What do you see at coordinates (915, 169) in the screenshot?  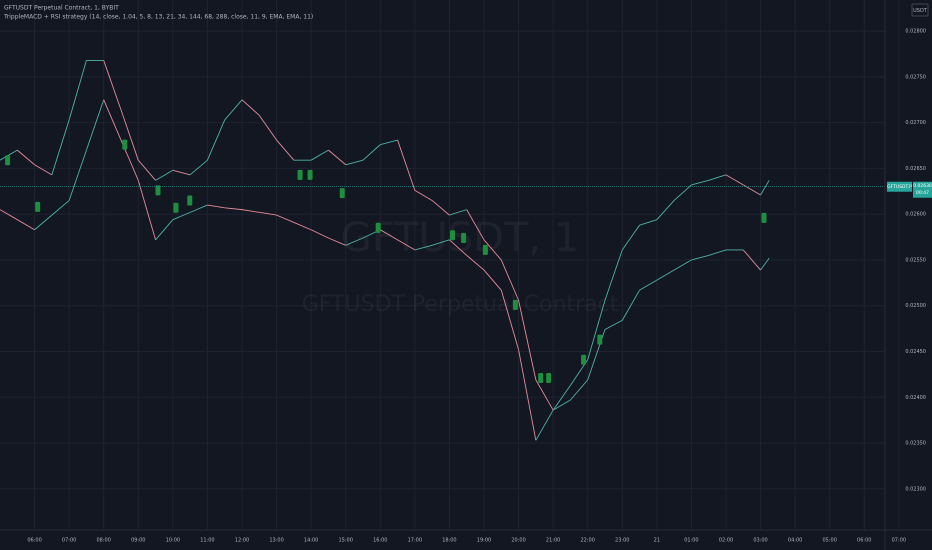 I see `y-tick-label: 0.02650` at bounding box center [915, 169].